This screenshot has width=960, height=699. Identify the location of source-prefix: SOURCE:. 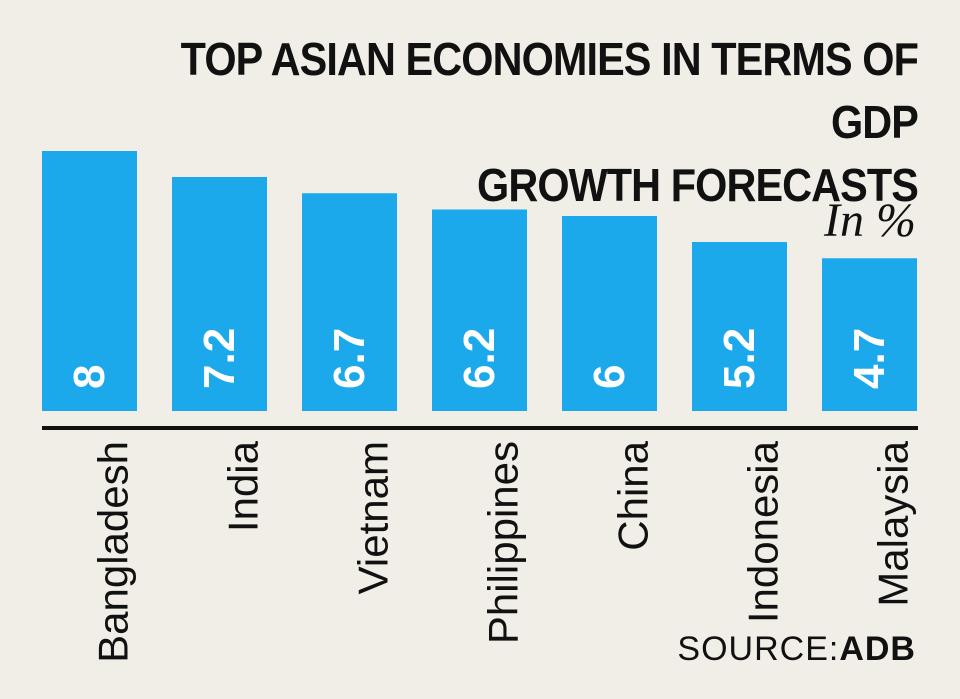
(758, 649).